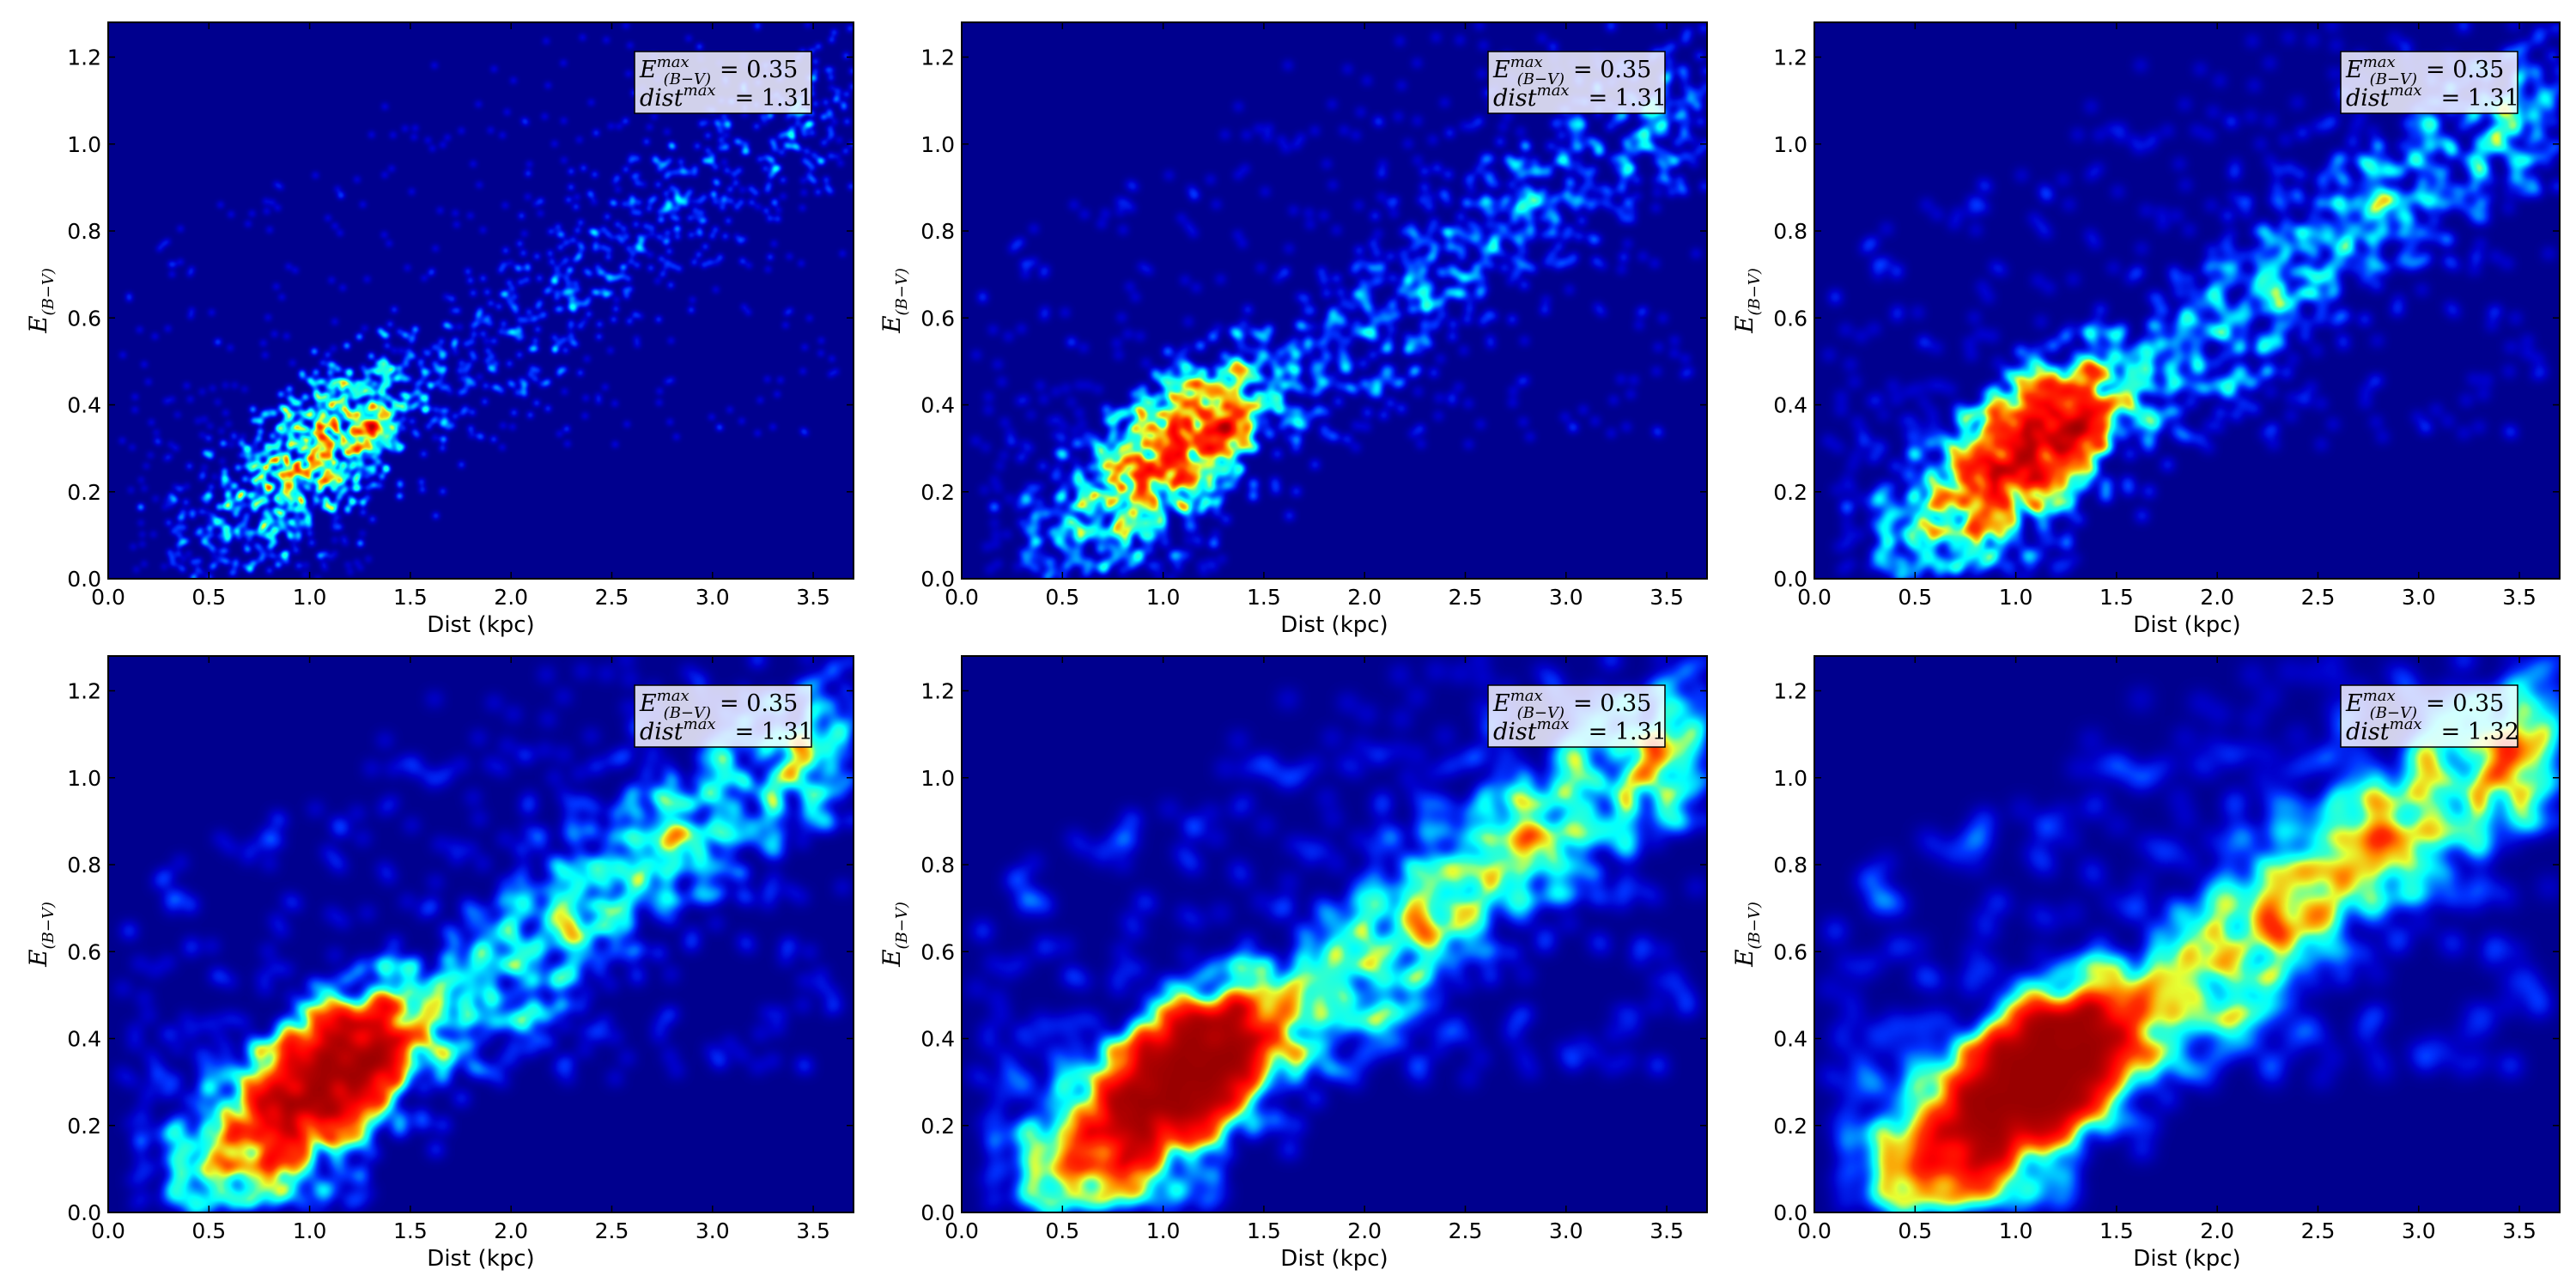  I want to click on x-tick-label: 3.5, so click(1667, 597).